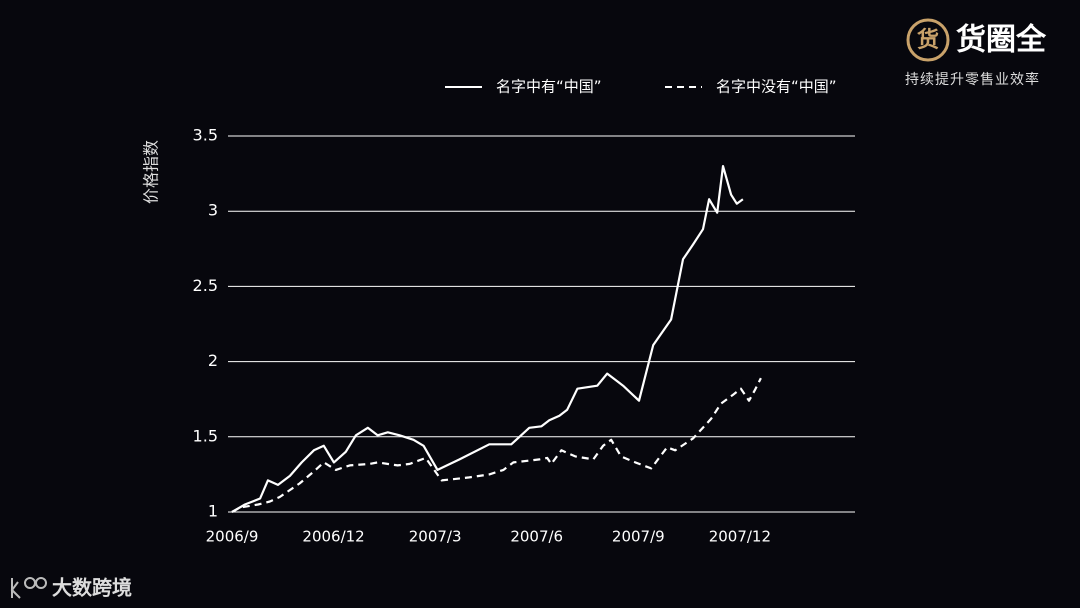 The width and height of the screenshot is (1080, 608). What do you see at coordinates (151, 172) in the screenshot?
I see `y-axis-label: 价格指数` at bounding box center [151, 172].